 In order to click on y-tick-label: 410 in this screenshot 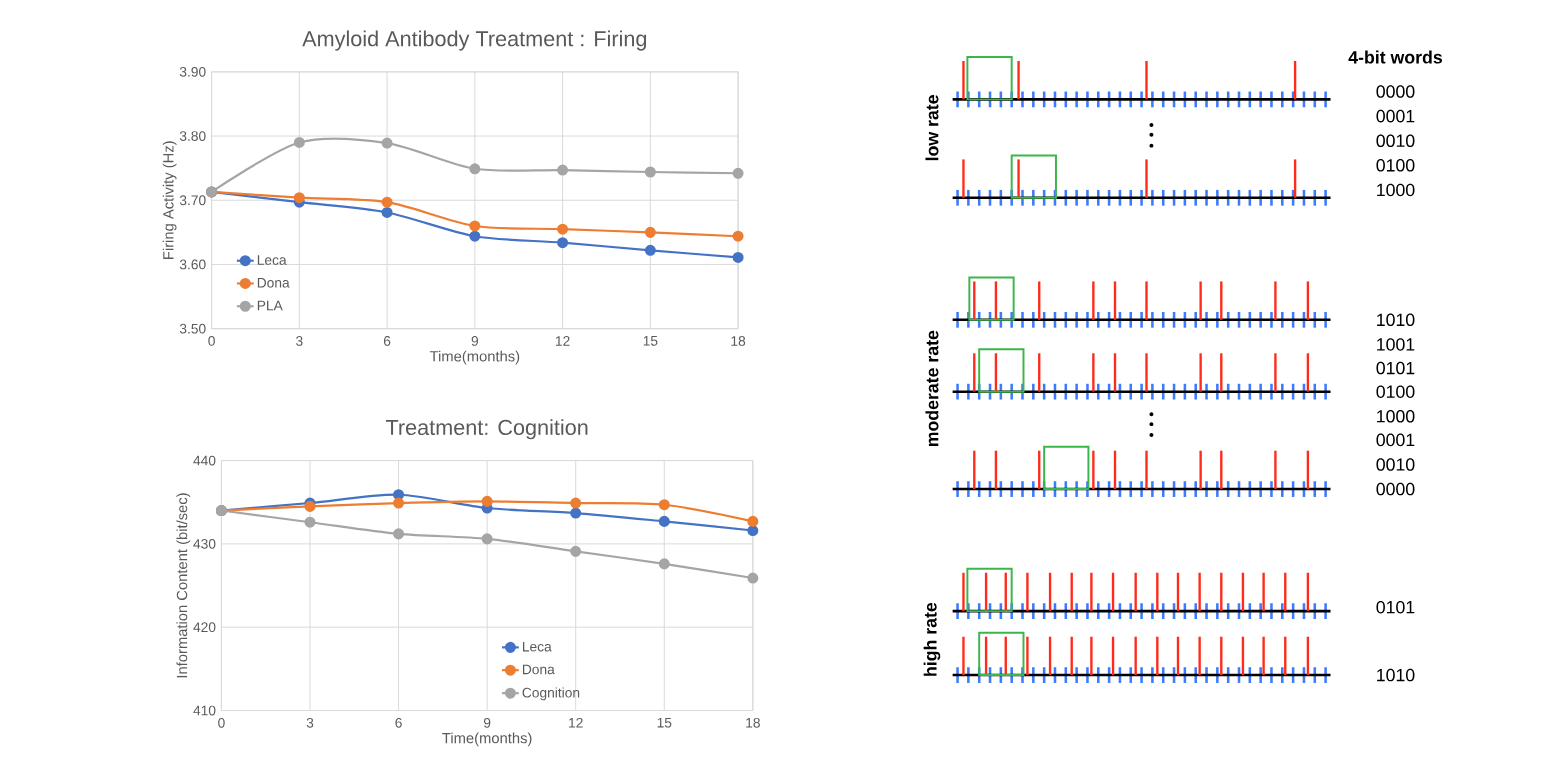, I will do `click(204, 710)`.